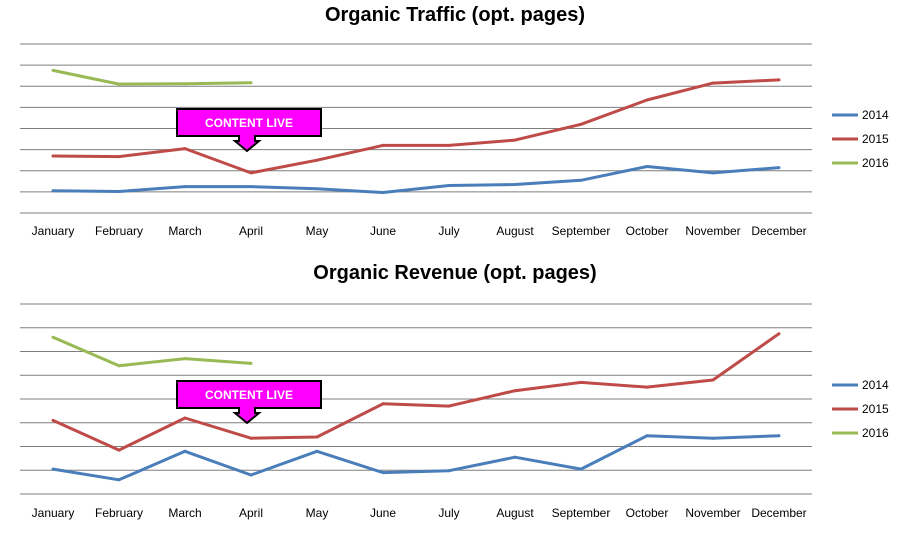 The image size is (914, 536). Describe the element at coordinates (455, 15) in the screenshot. I see `chart-title-traffic: Organic Traffic (opt. pages)` at that location.